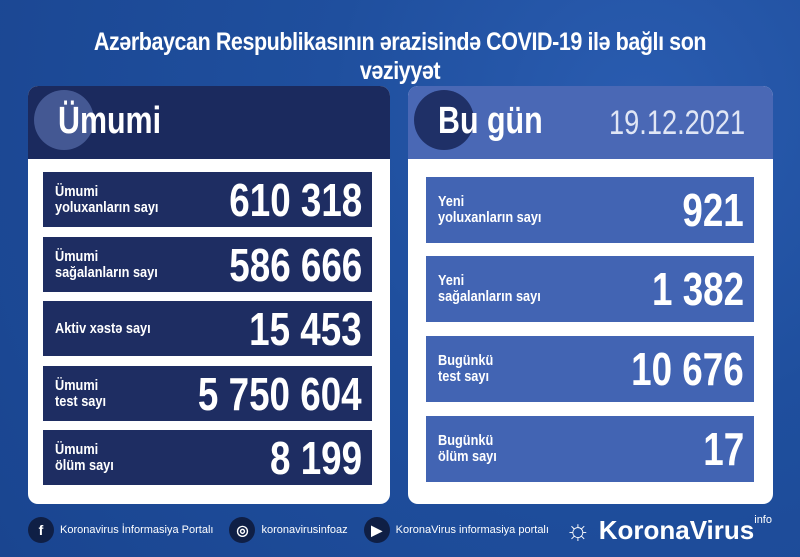 The height and width of the screenshot is (557, 800). I want to click on stat-value: 17, so click(723, 449).